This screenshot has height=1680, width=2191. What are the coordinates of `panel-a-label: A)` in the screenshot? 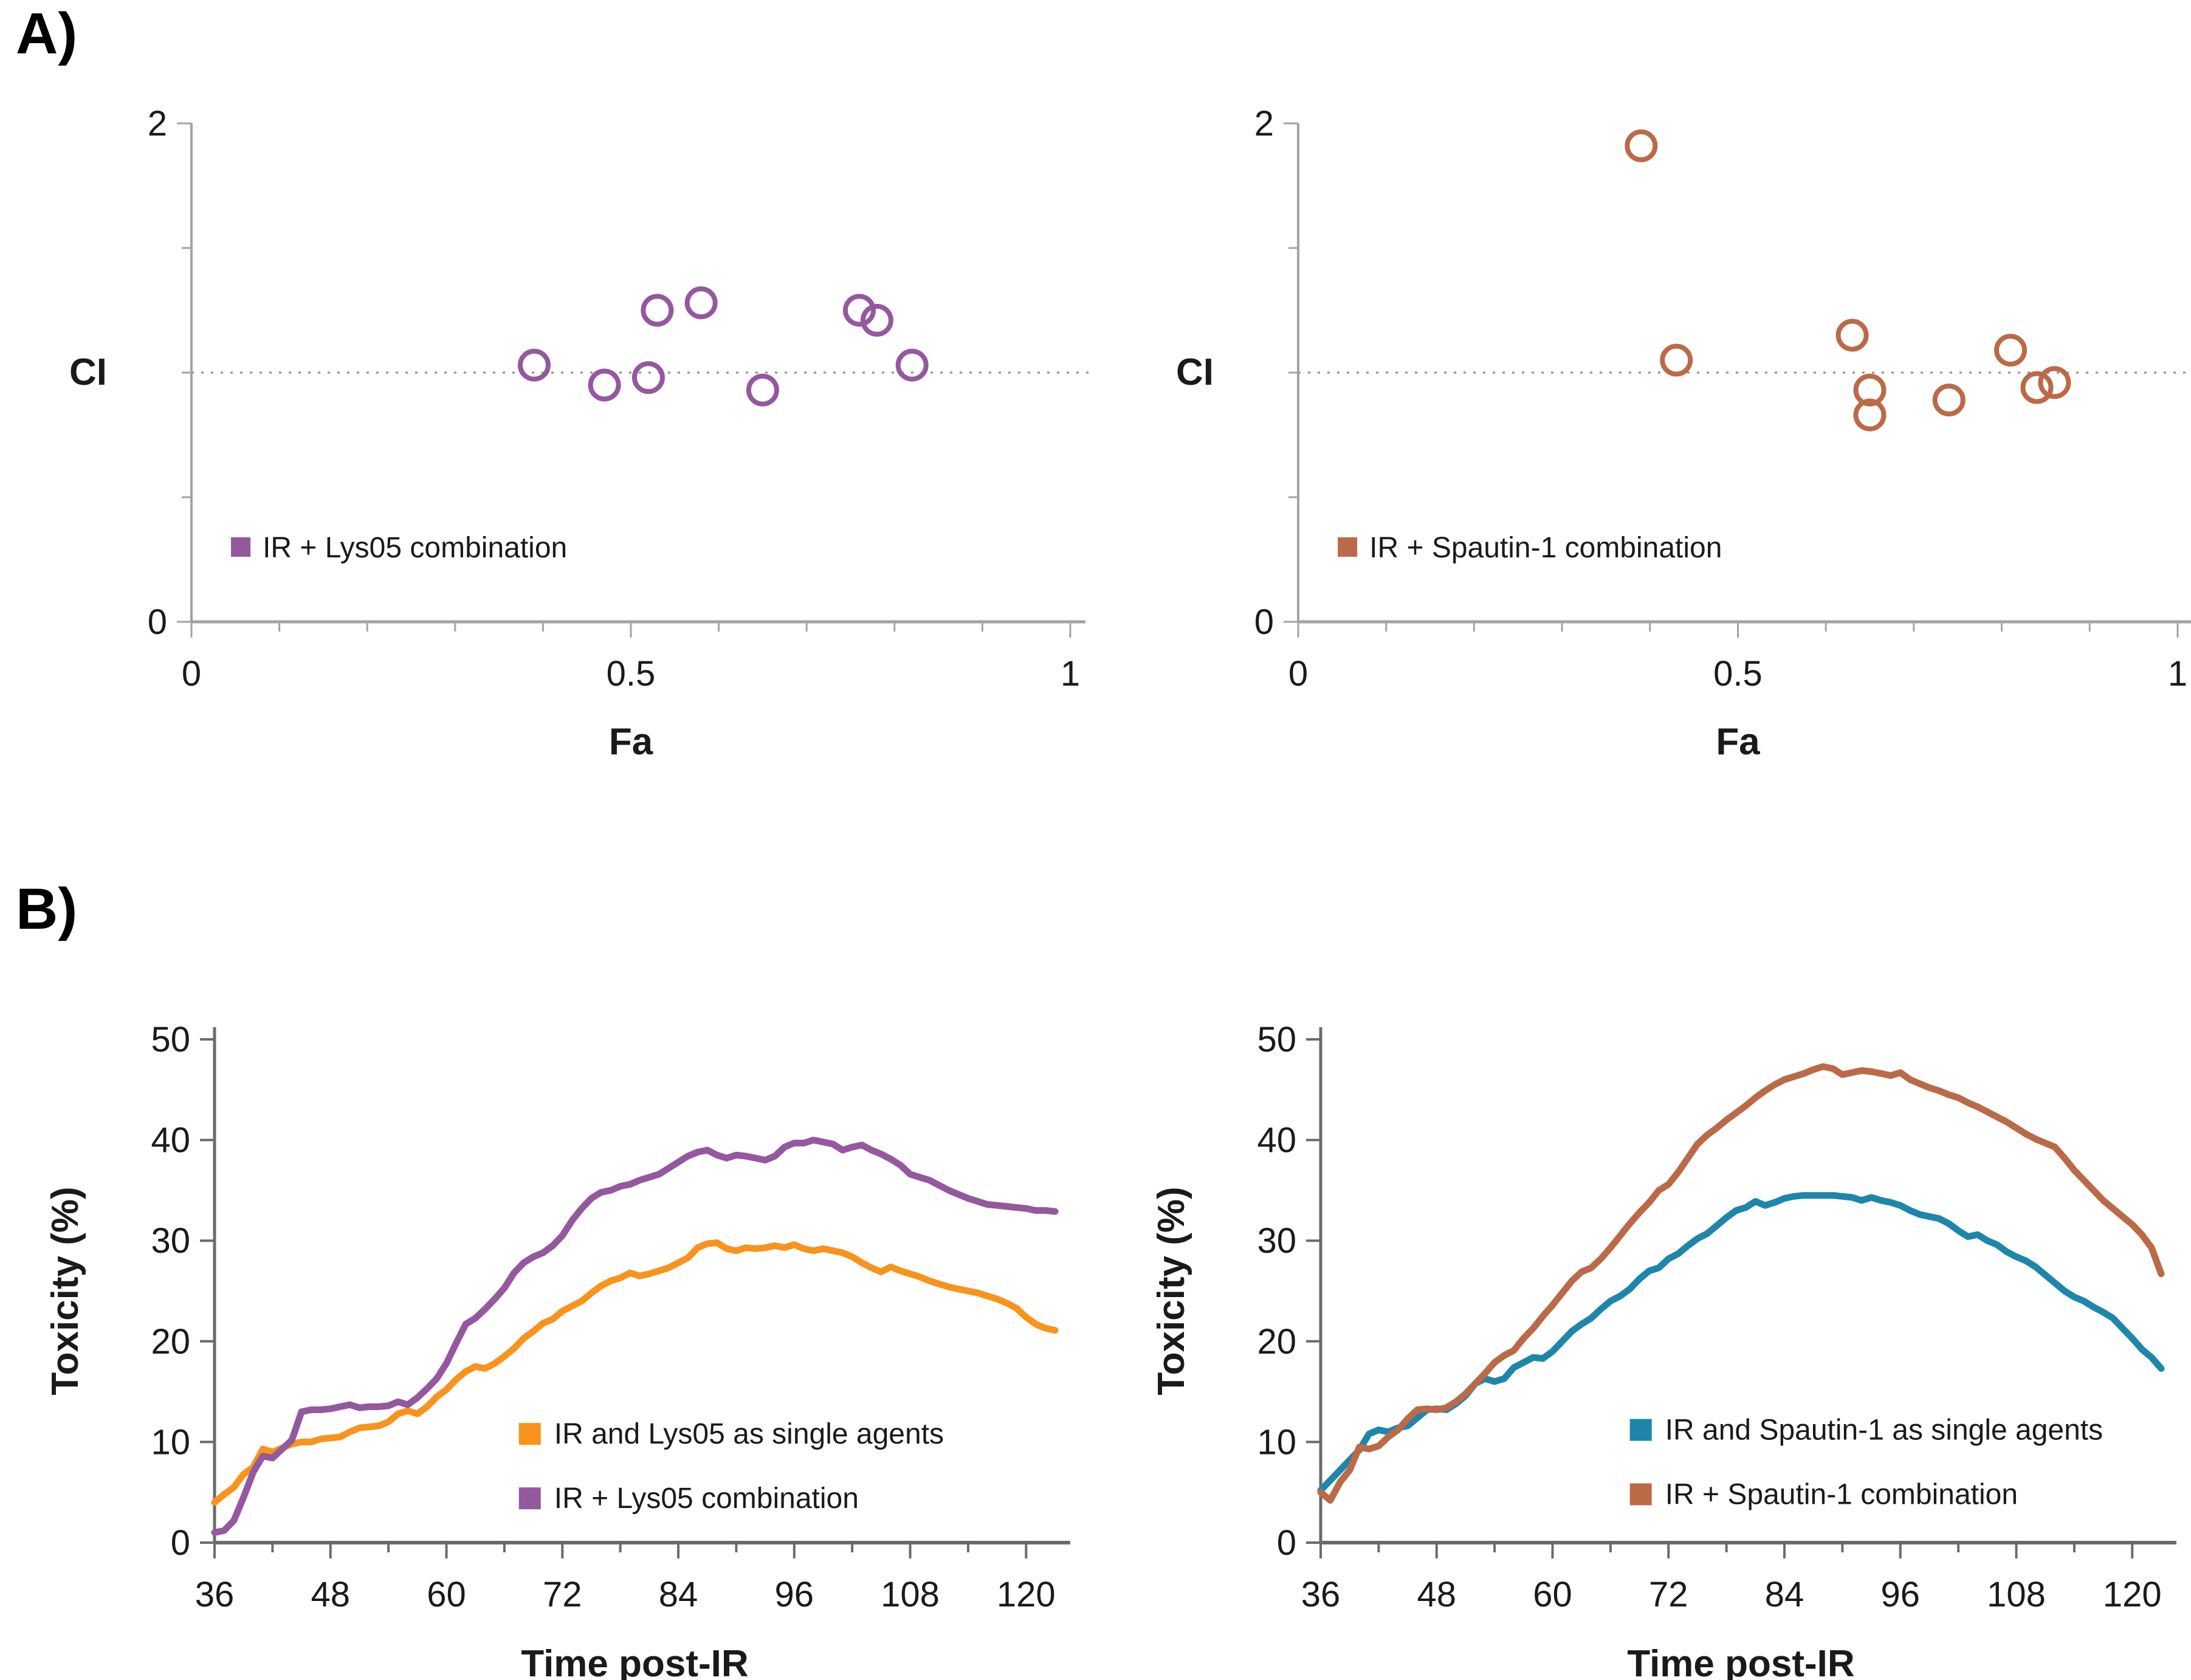 It's located at (47, 33).